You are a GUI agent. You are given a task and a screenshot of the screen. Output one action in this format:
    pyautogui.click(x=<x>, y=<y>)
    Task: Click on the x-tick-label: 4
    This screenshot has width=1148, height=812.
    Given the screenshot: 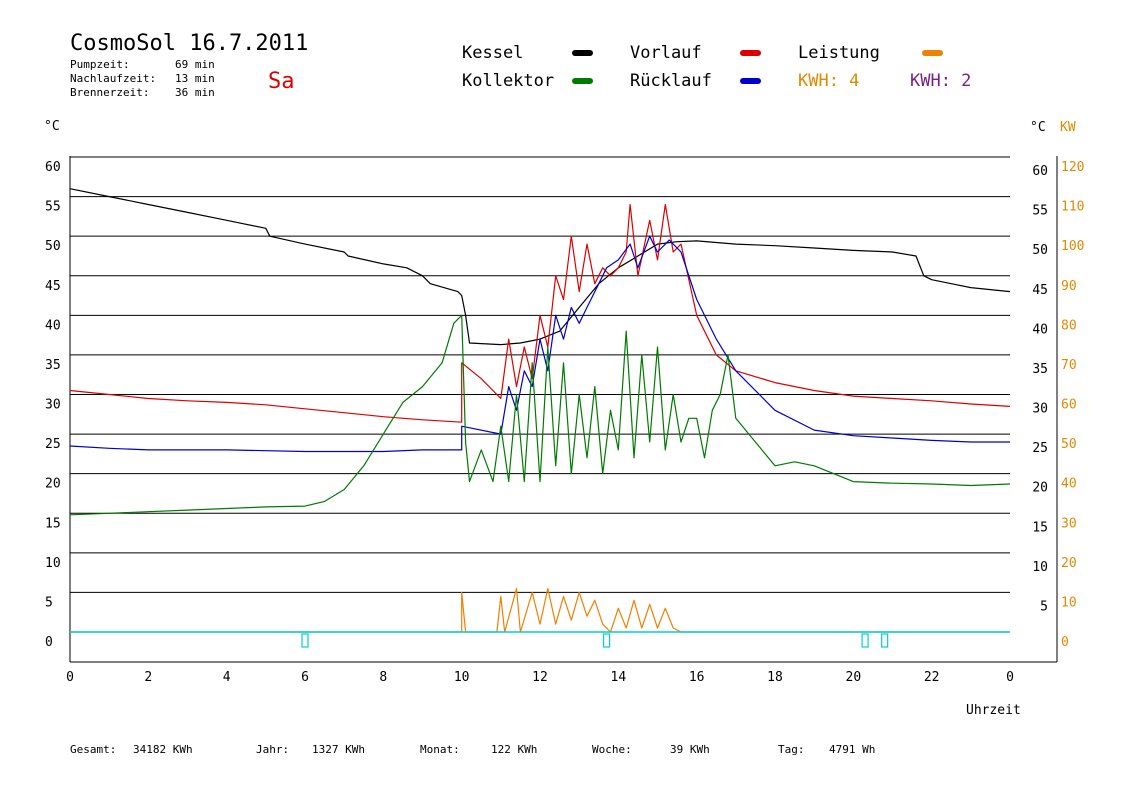 What is the action you would take?
    pyautogui.click(x=227, y=677)
    